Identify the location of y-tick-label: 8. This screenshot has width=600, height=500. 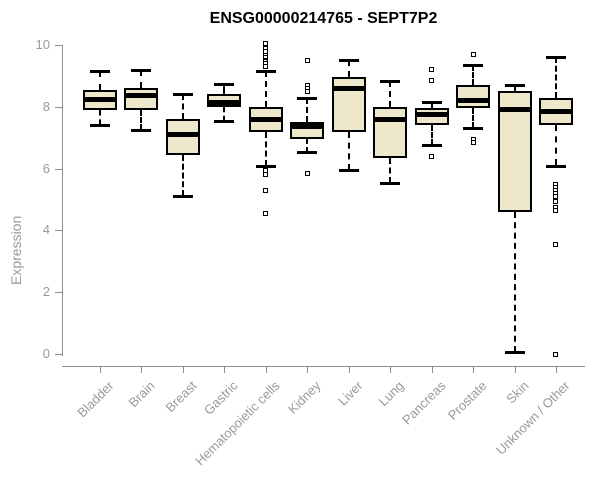
(46, 106).